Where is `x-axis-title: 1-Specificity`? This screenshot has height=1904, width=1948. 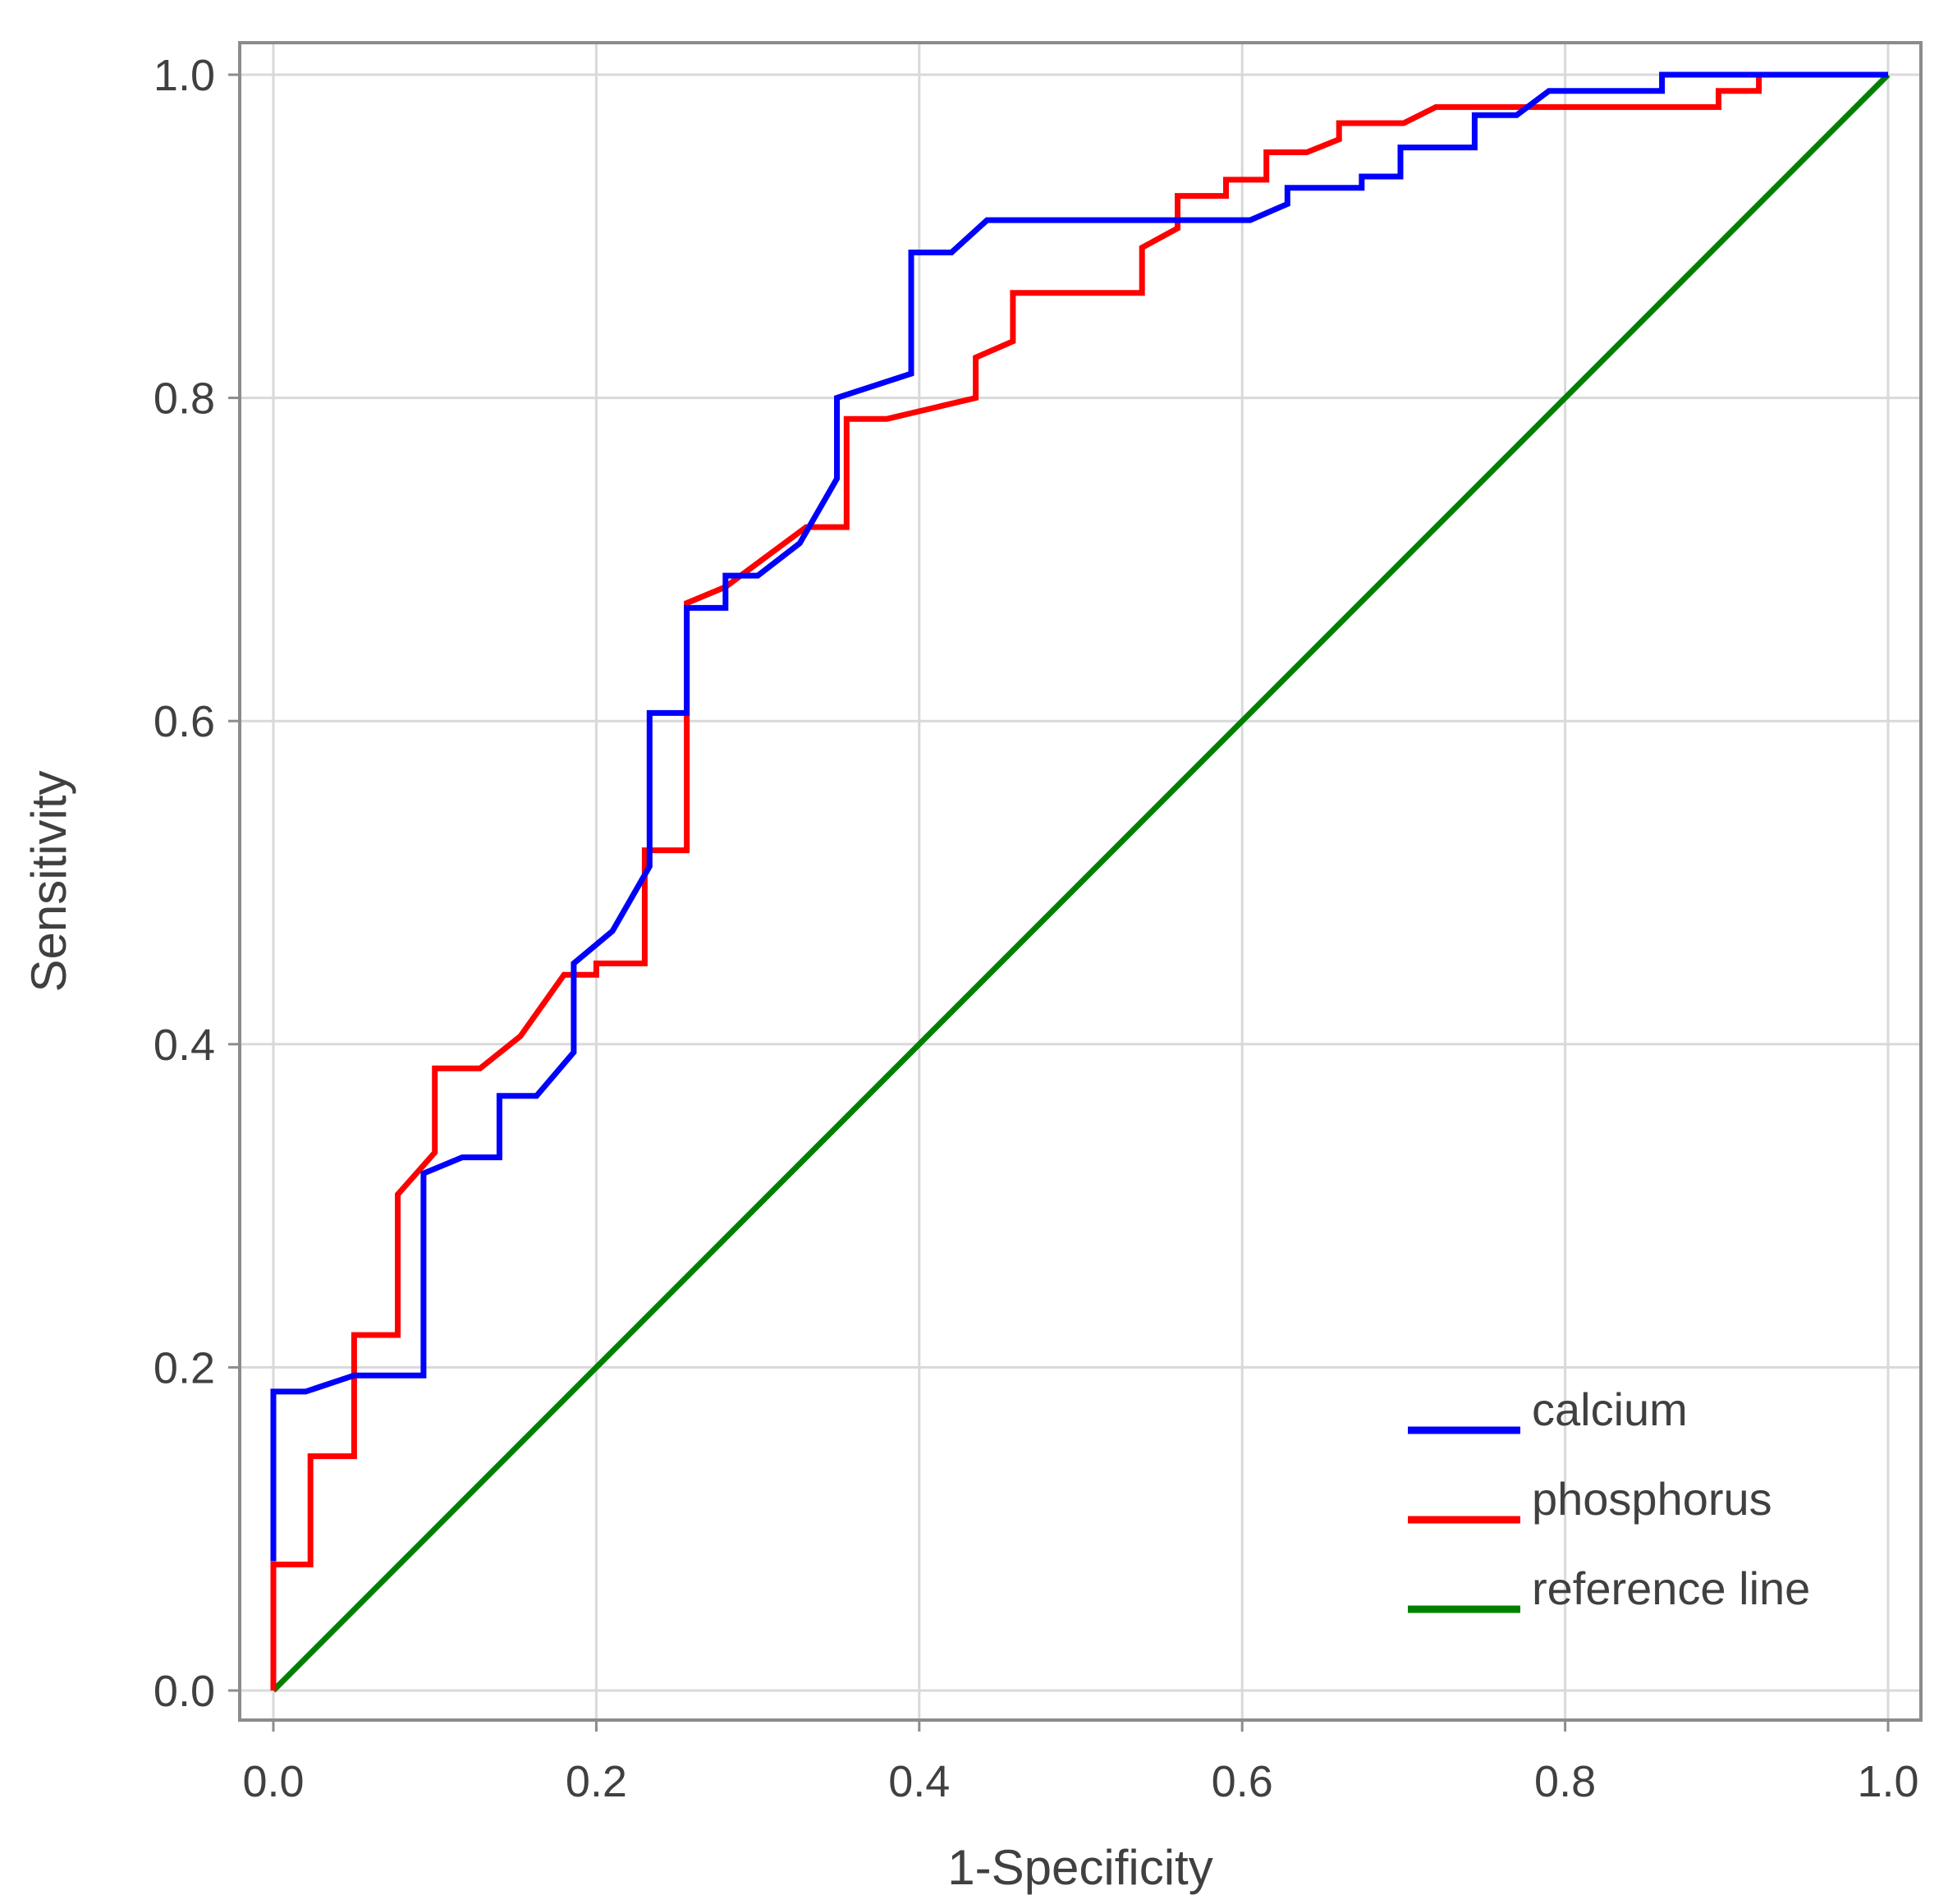
x-axis-title: 1-Specificity is located at coordinates (1079, 1867).